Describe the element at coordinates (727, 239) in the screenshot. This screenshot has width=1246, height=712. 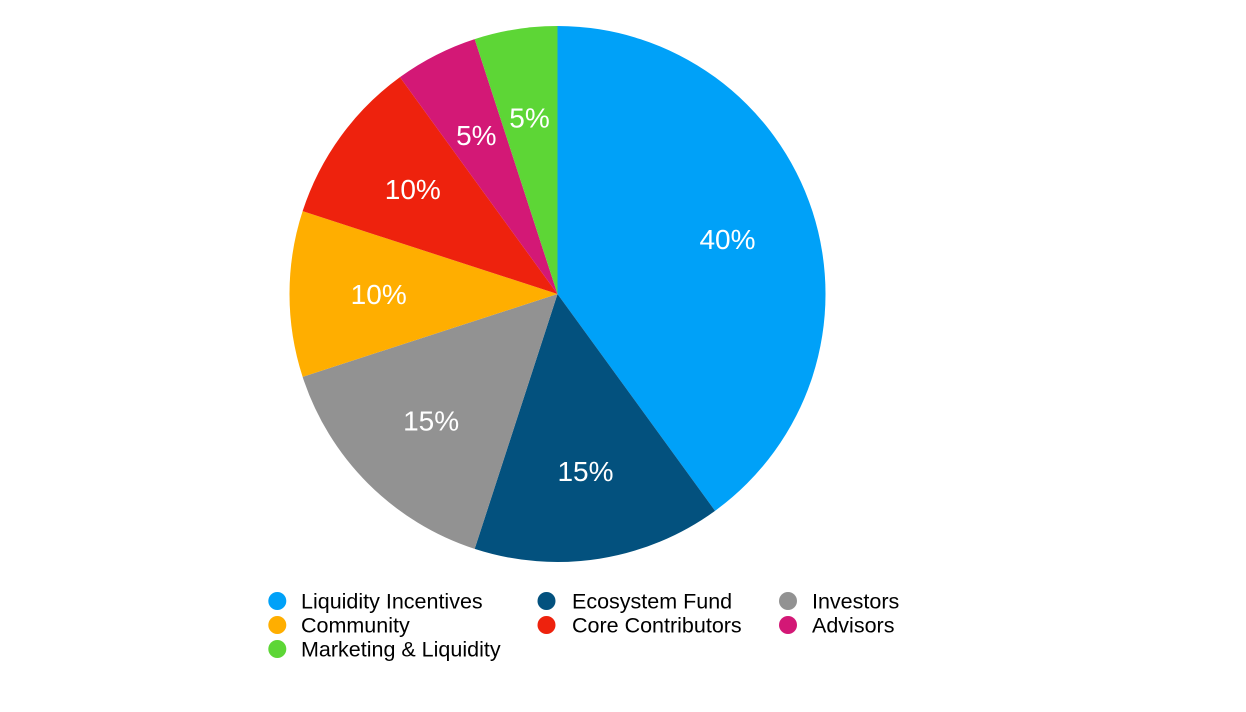
I see `svg-text: 40%` at that location.